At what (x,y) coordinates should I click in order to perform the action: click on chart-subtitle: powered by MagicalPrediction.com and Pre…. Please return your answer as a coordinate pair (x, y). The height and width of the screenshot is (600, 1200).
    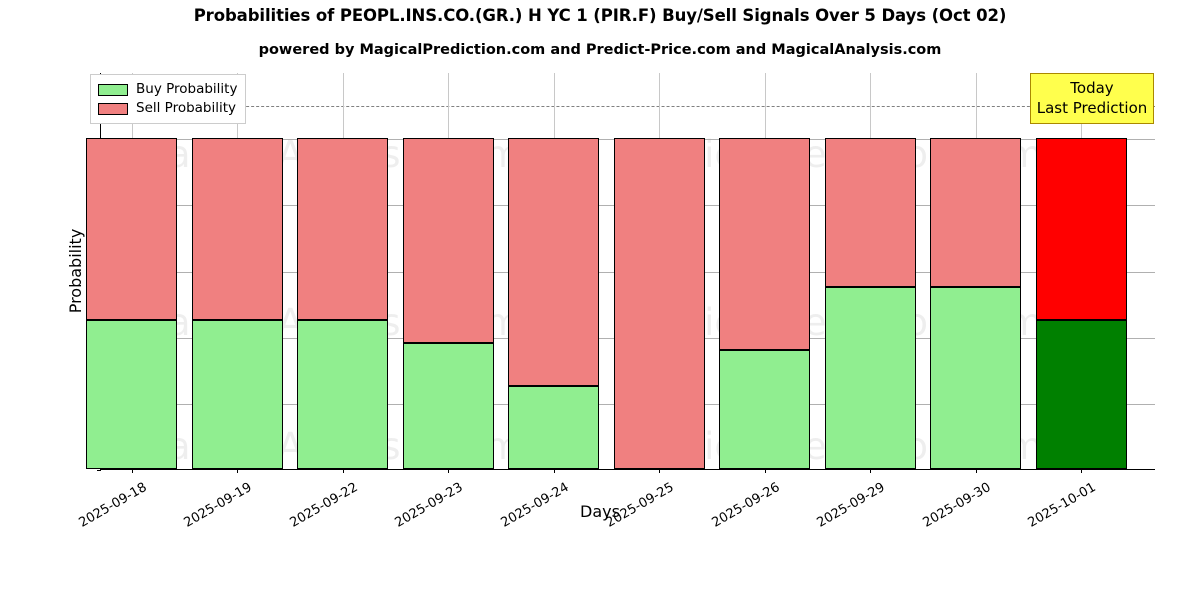
    Looking at the image, I should click on (600, 50).